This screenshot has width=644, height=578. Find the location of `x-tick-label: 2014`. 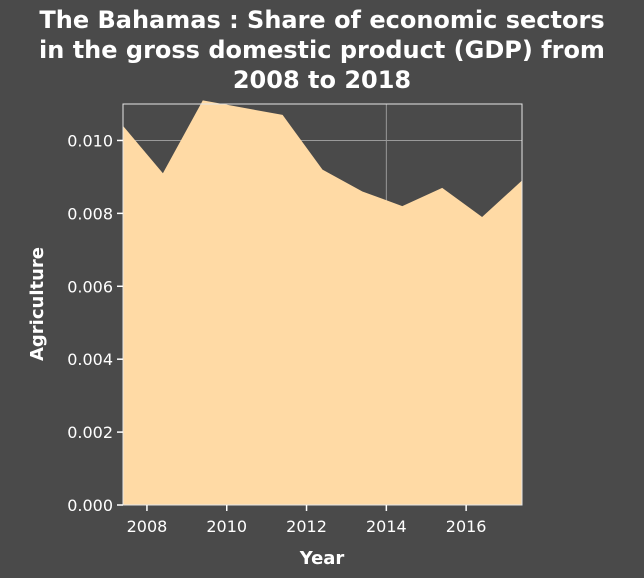

x-tick-label: 2014 is located at coordinates (386, 526).